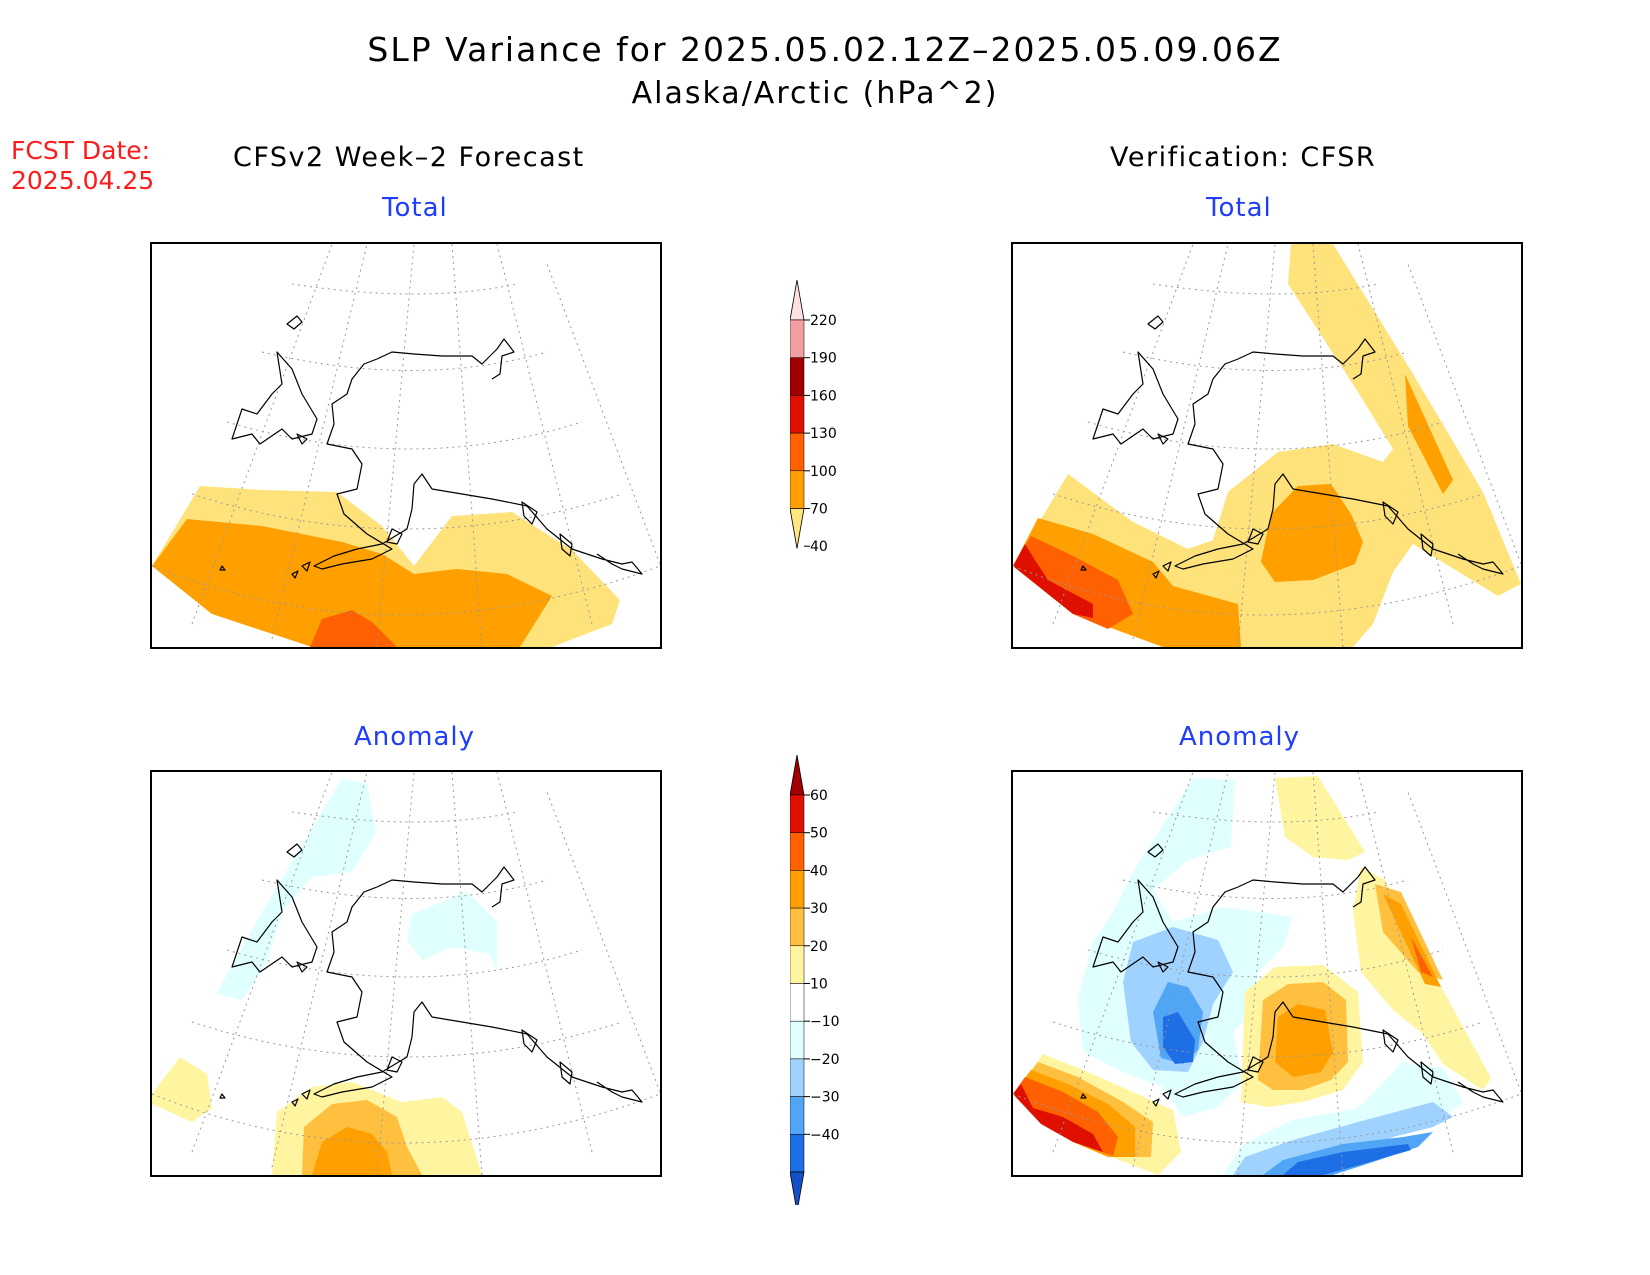 The height and width of the screenshot is (1275, 1650). I want to click on shade-m40b, so click(1347, 1159).